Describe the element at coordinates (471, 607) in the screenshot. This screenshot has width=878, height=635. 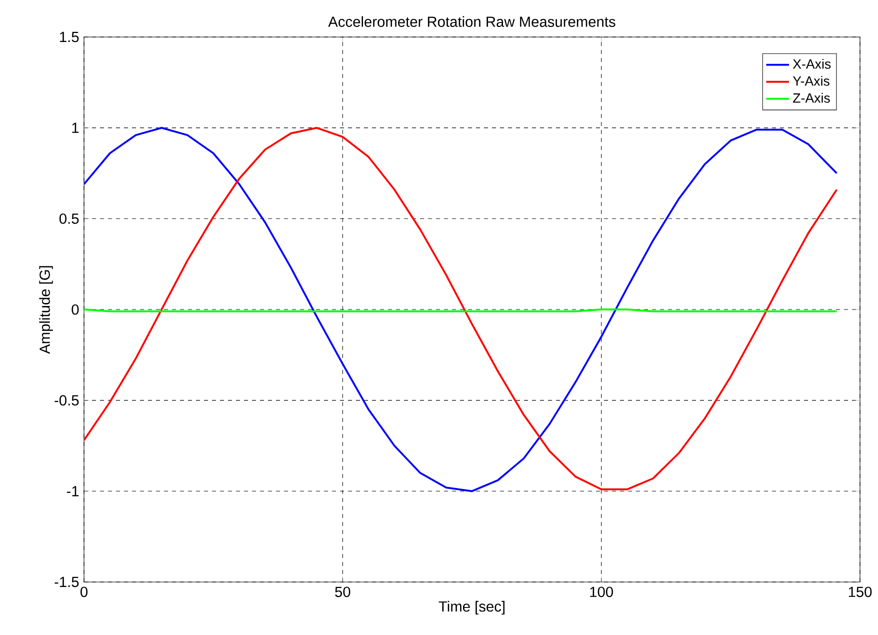
I see `x-axis-title: Time [sec]` at that location.